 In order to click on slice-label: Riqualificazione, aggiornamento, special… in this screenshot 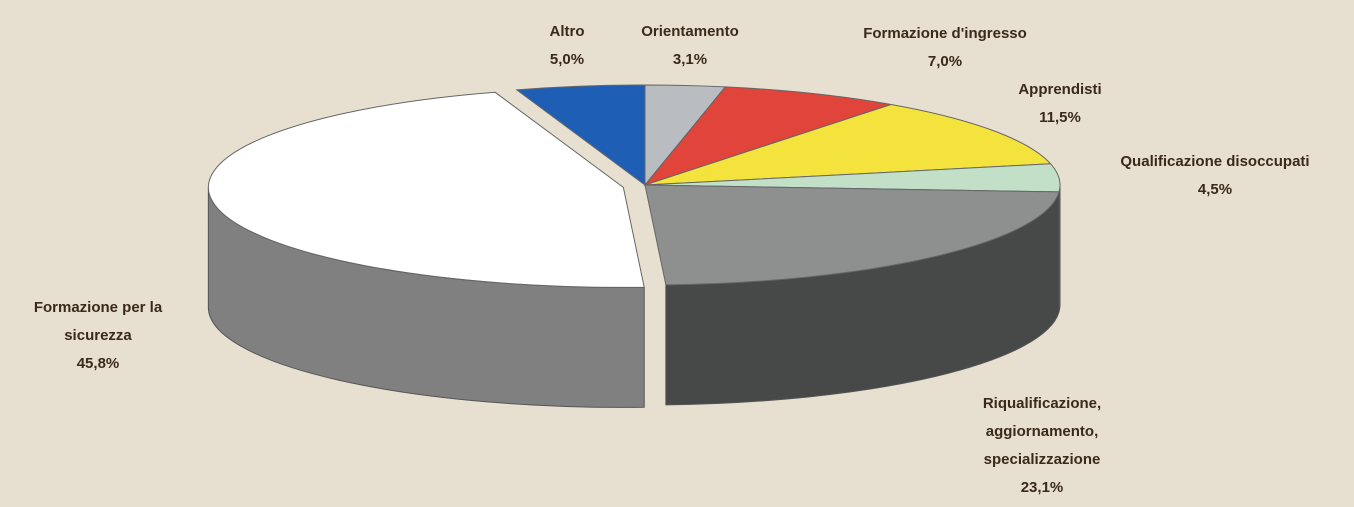, I will do `click(1042, 446)`.